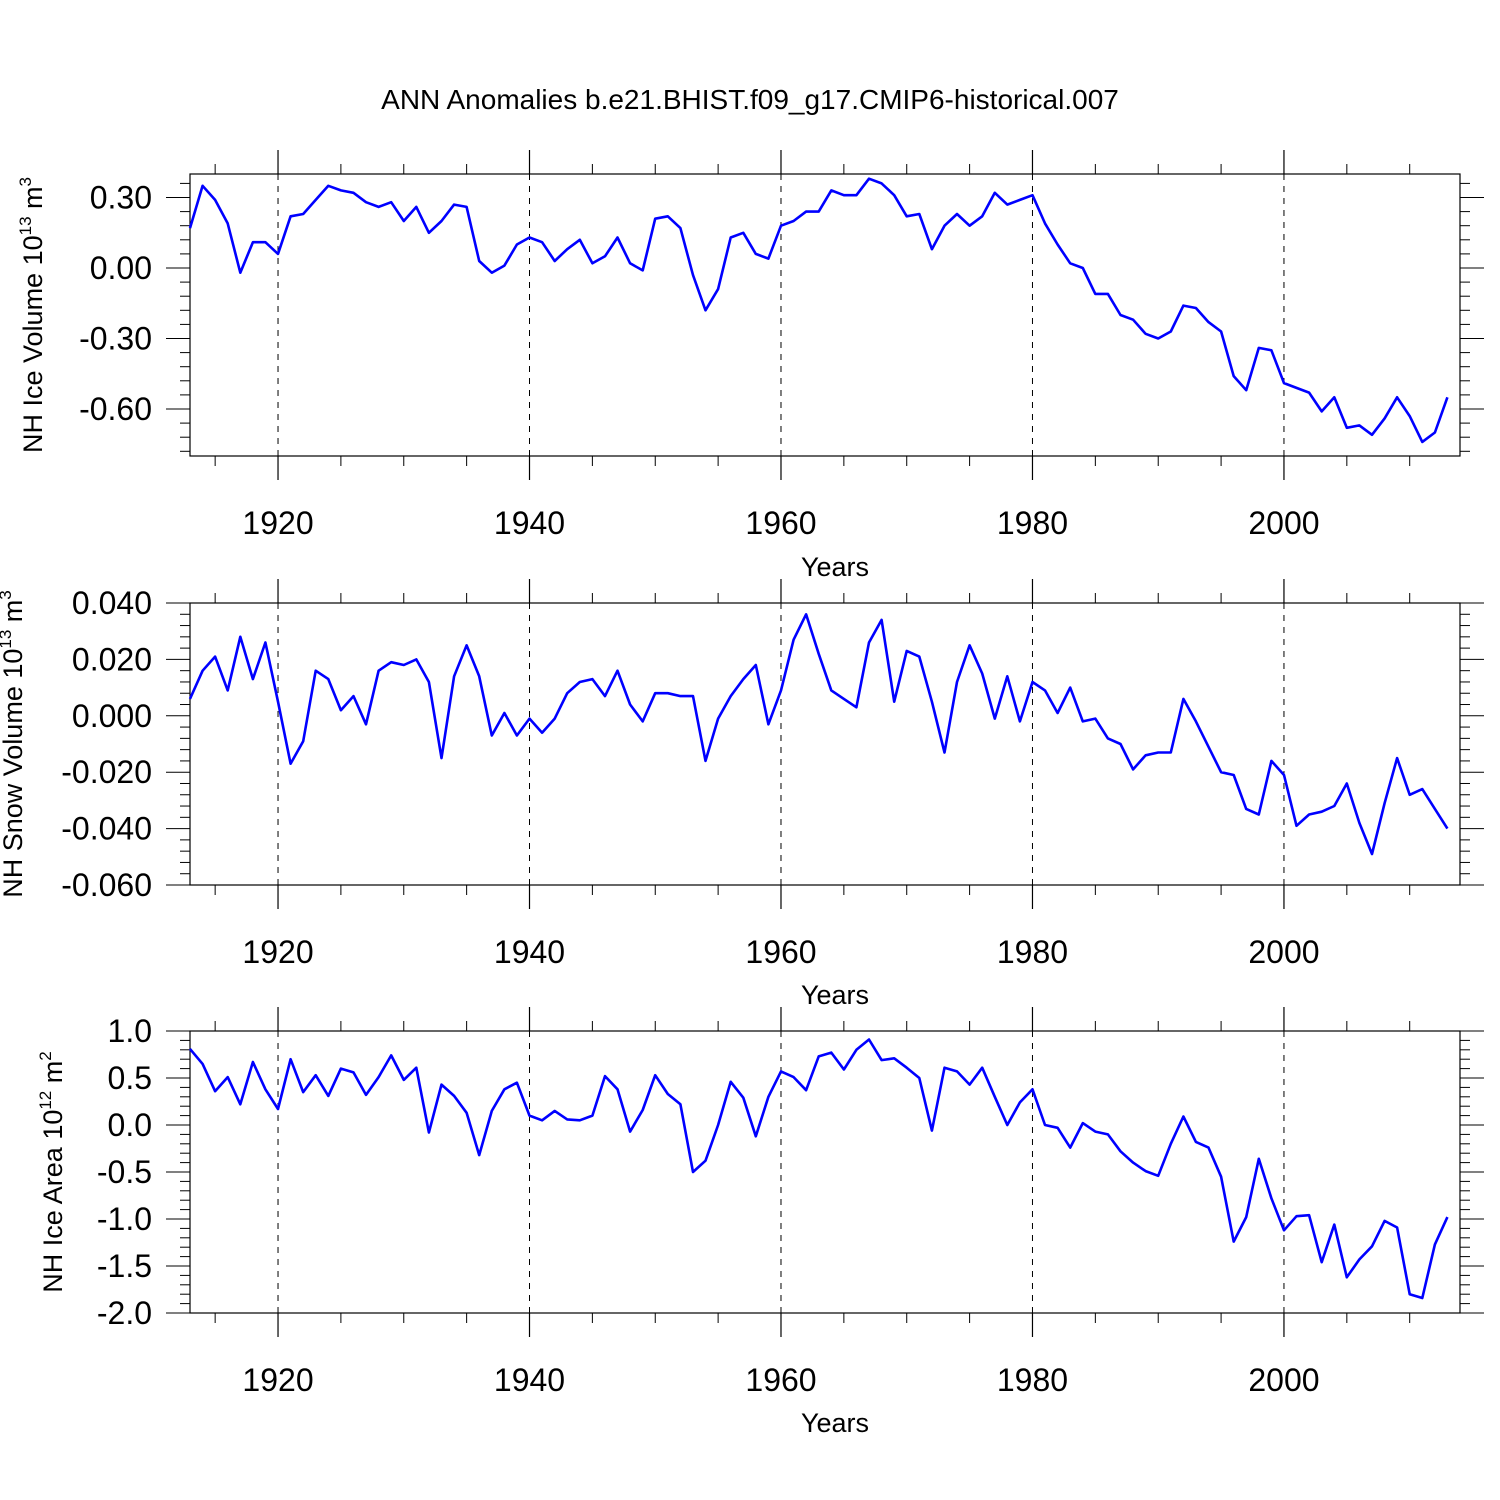 The image size is (1500, 1500). I want to click on y-tick-label: 0.0, so click(130, 1125).